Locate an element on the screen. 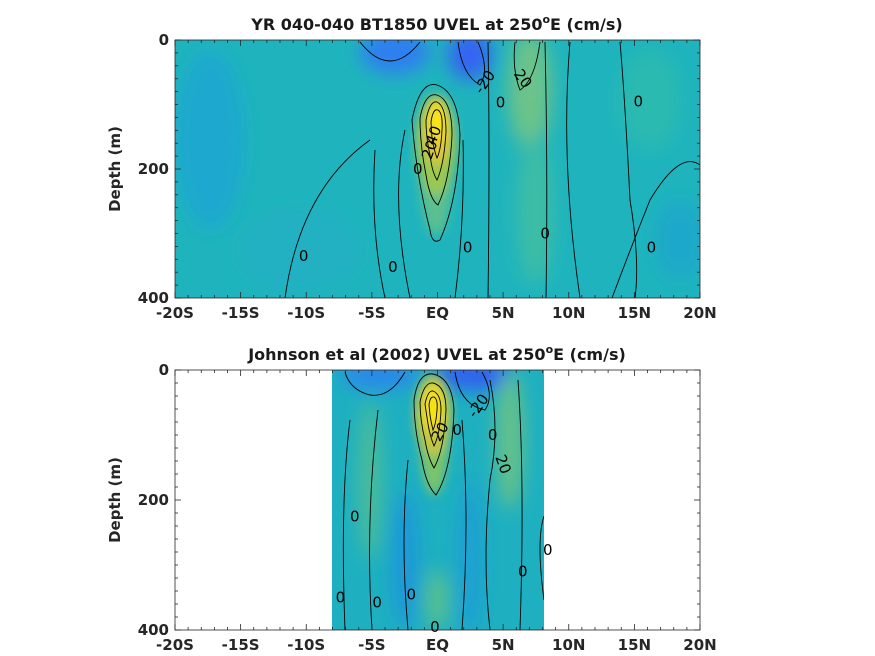  heatmap-field is located at coordinates (438, 500).